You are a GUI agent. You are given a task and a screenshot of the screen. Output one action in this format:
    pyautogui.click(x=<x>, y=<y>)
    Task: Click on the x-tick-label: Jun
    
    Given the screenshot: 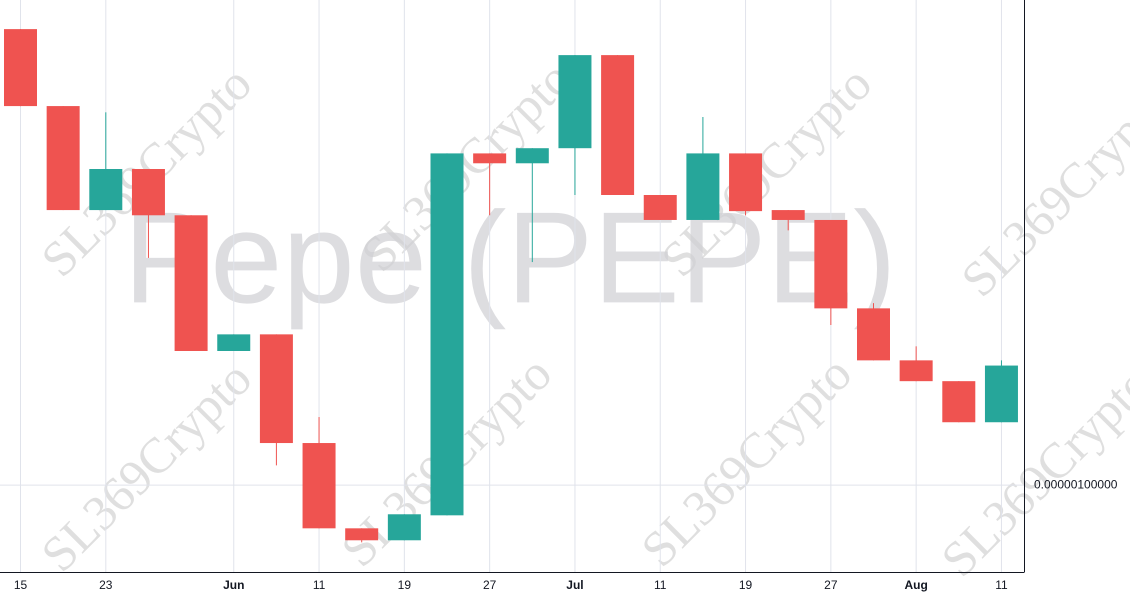 What is the action you would take?
    pyautogui.click(x=233, y=585)
    